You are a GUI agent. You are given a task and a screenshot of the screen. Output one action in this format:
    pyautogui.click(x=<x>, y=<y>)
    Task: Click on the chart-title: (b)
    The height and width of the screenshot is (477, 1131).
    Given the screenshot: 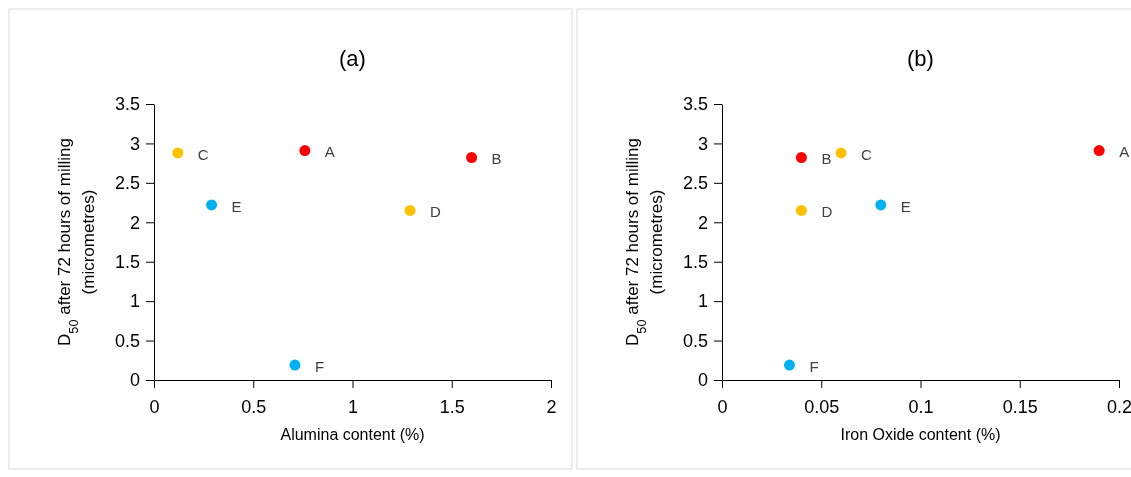 What is the action you would take?
    pyautogui.click(x=920, y=58)
    